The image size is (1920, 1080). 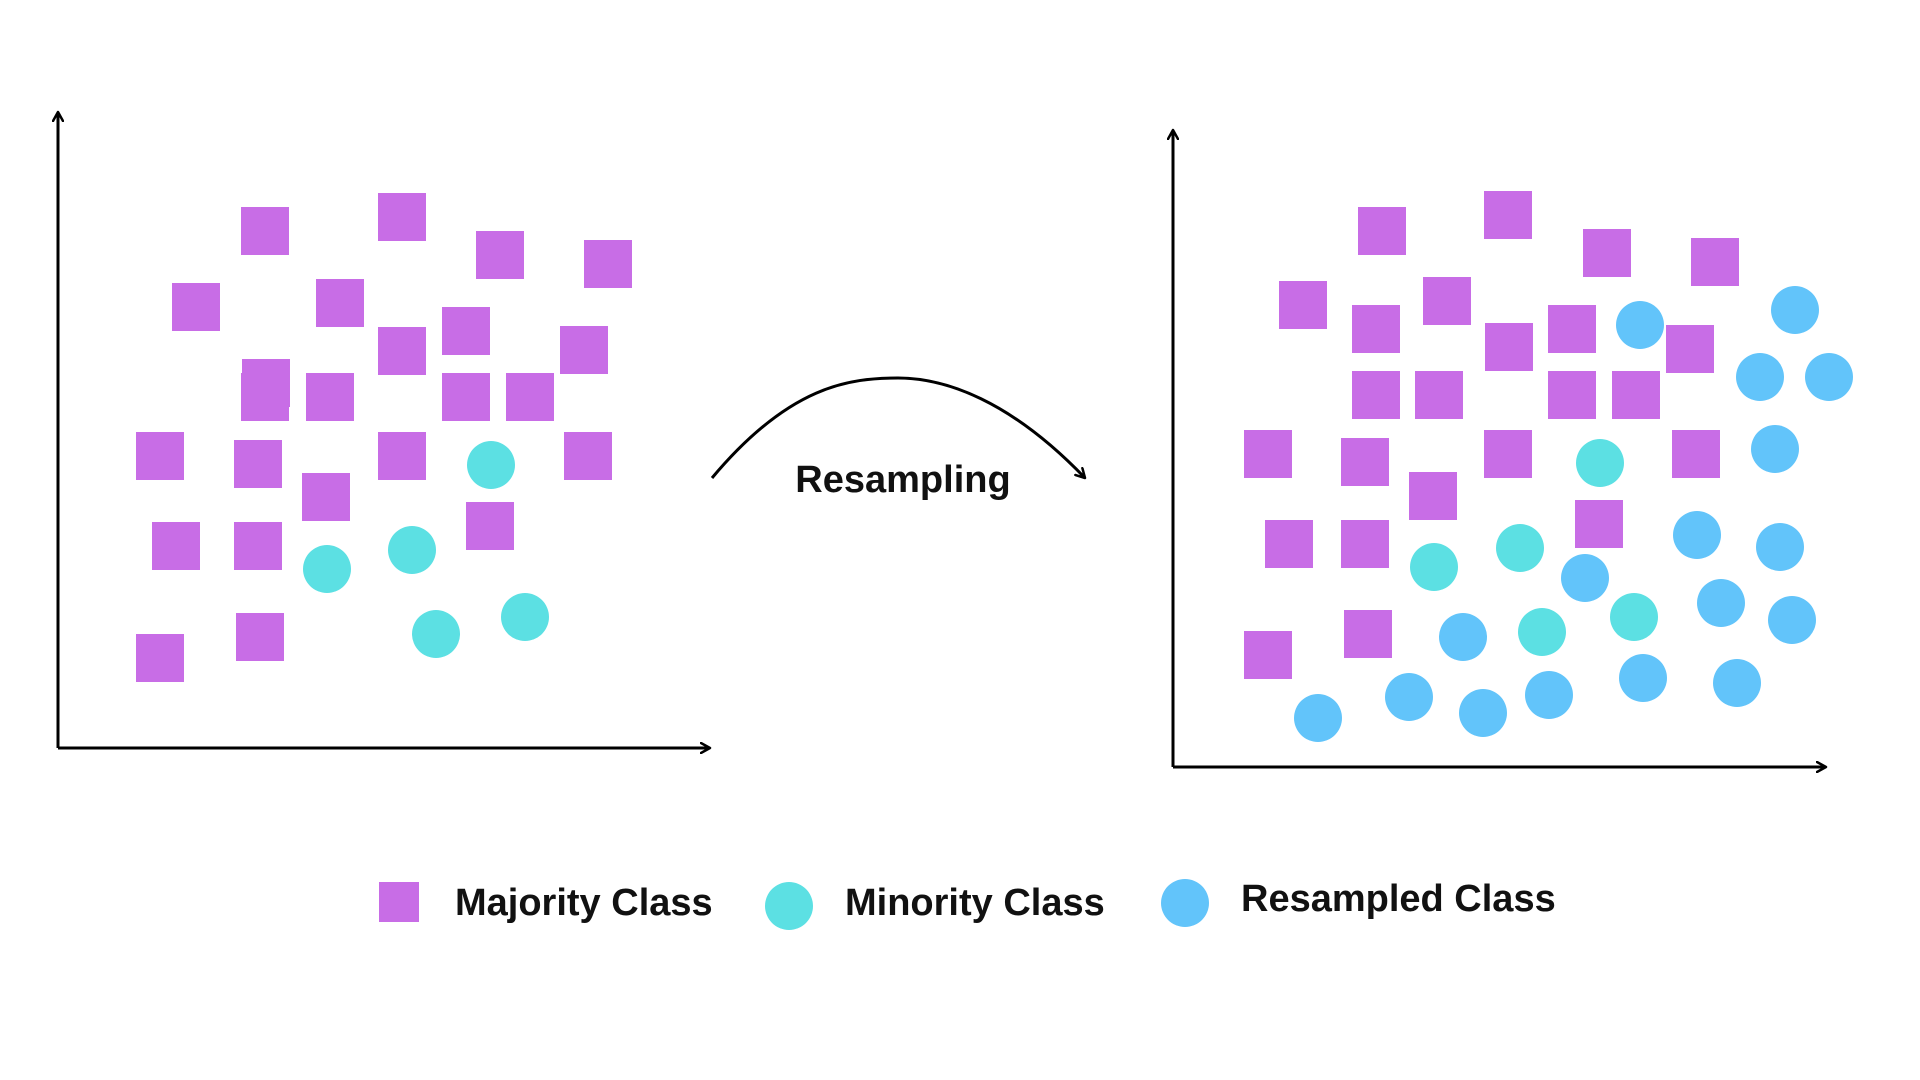 I want to click on legend-minority-label: Minority Class, so click(x=975, y=903).